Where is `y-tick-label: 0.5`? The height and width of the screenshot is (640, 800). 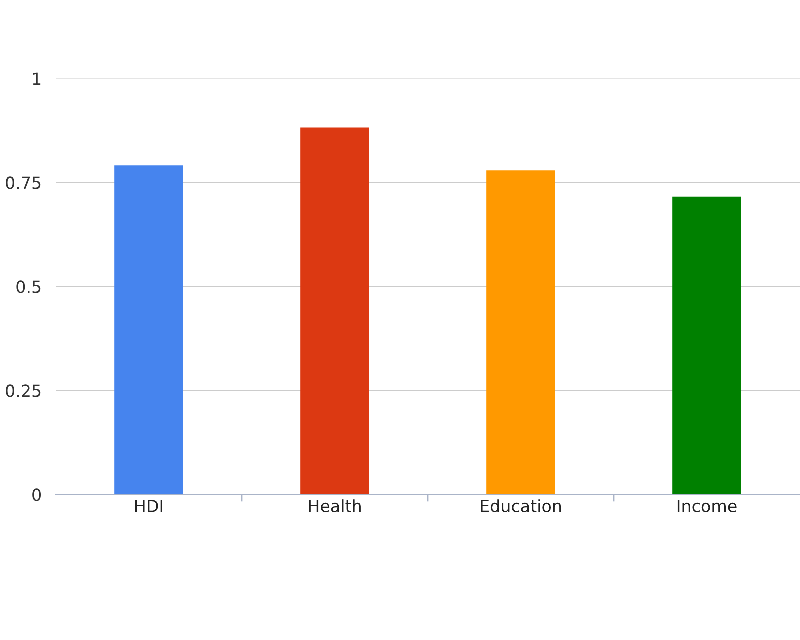
y-tick-label: 0.5 is located at coordinates (28, 287).